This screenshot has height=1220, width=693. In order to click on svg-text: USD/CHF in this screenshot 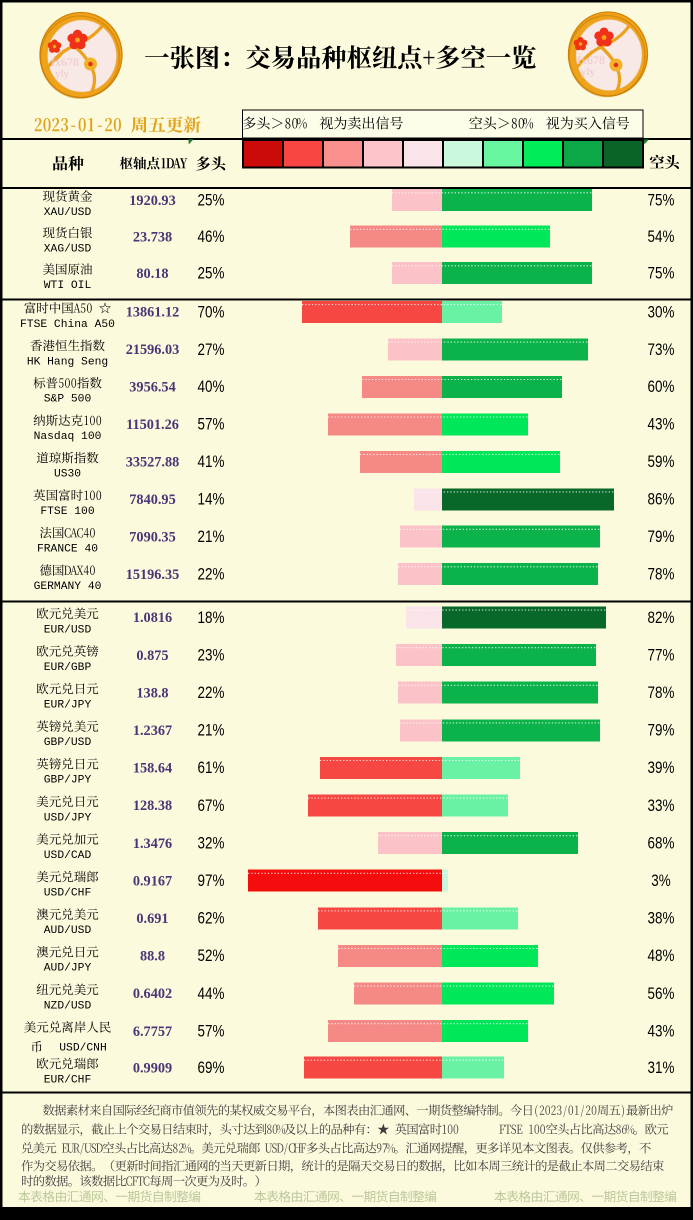, I will do `click(67, 894)`.